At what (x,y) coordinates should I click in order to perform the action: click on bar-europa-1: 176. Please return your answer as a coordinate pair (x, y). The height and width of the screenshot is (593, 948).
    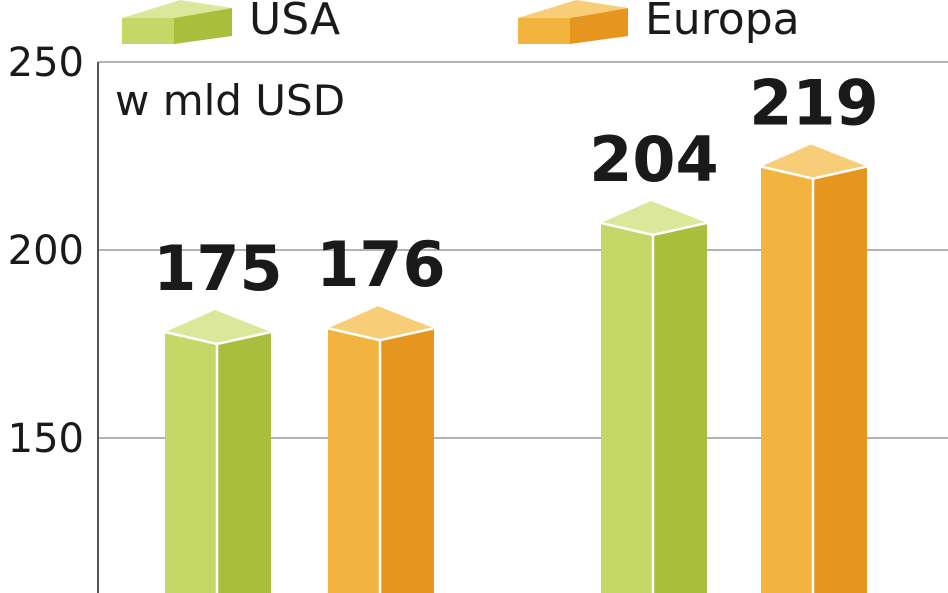
    Looking at the image, I should click on (381, 410).